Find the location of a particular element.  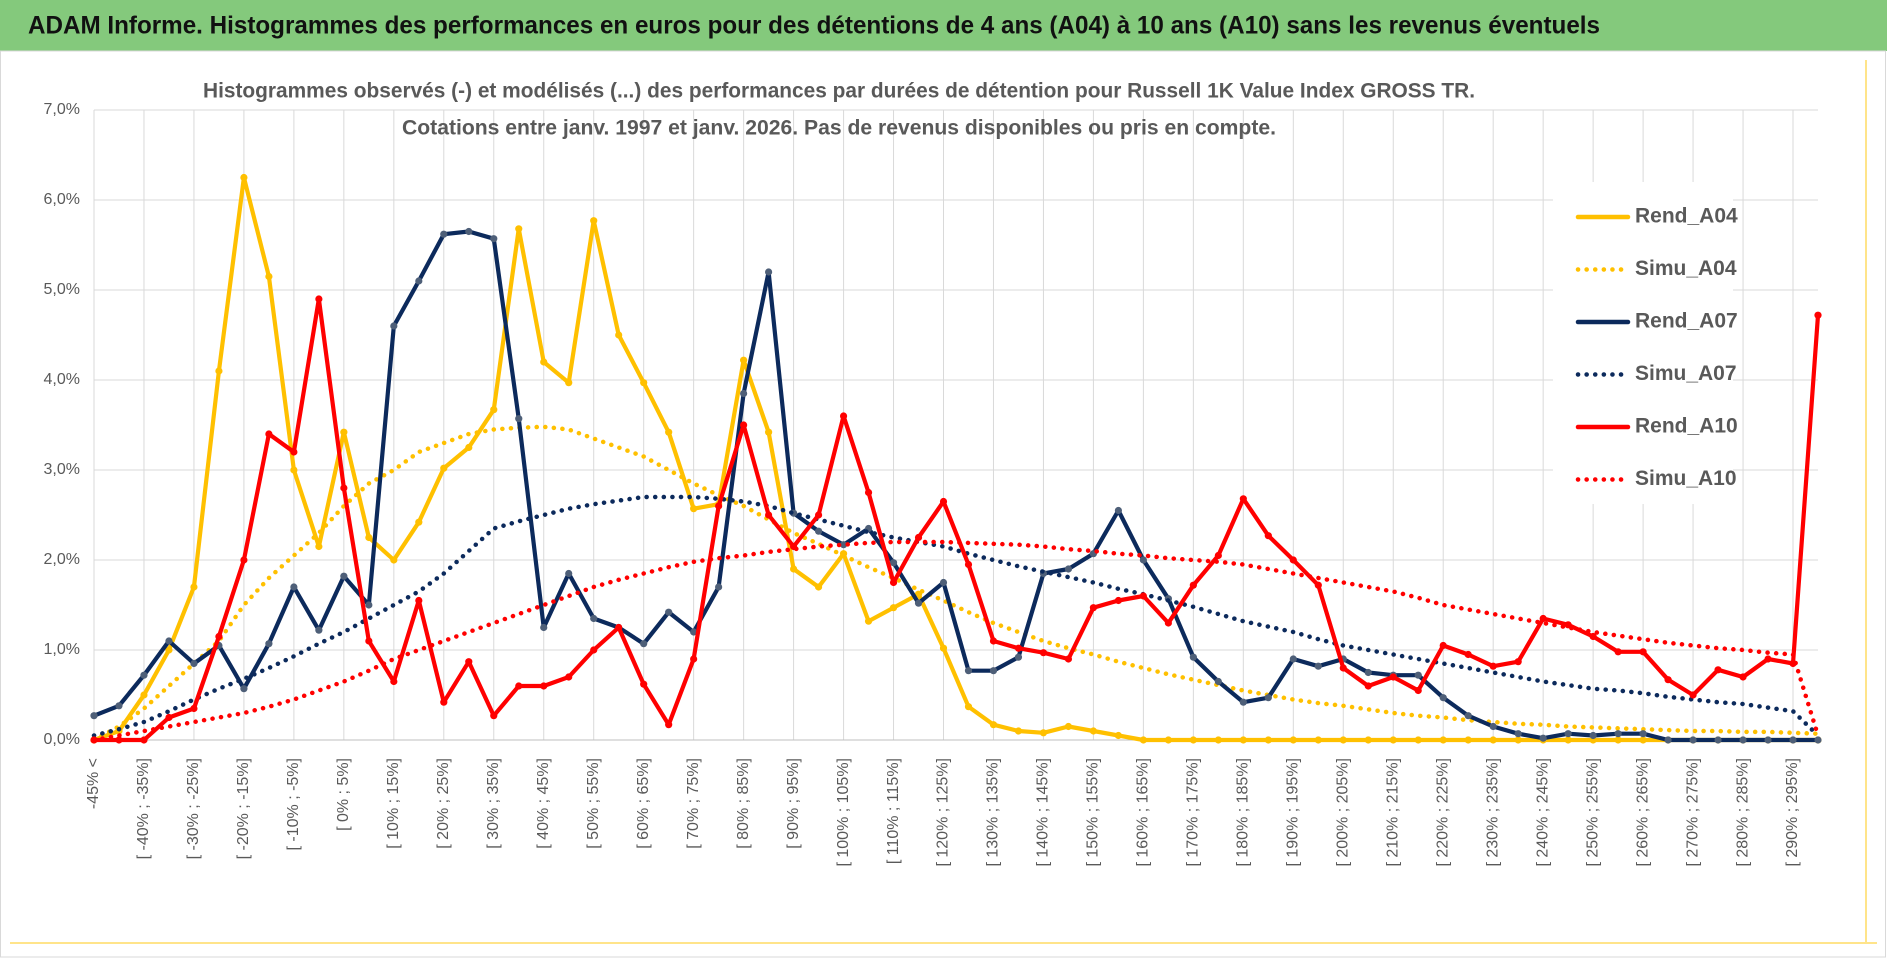

x-tick-label: [ 280% ; 285%] is located at coordinates (1742, 812).